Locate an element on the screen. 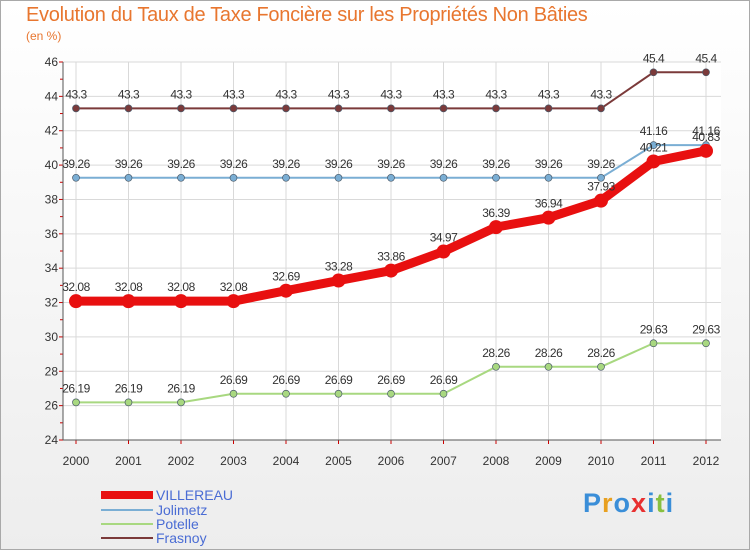  y-tick-label: 40 is located at coordinates (52, 165).